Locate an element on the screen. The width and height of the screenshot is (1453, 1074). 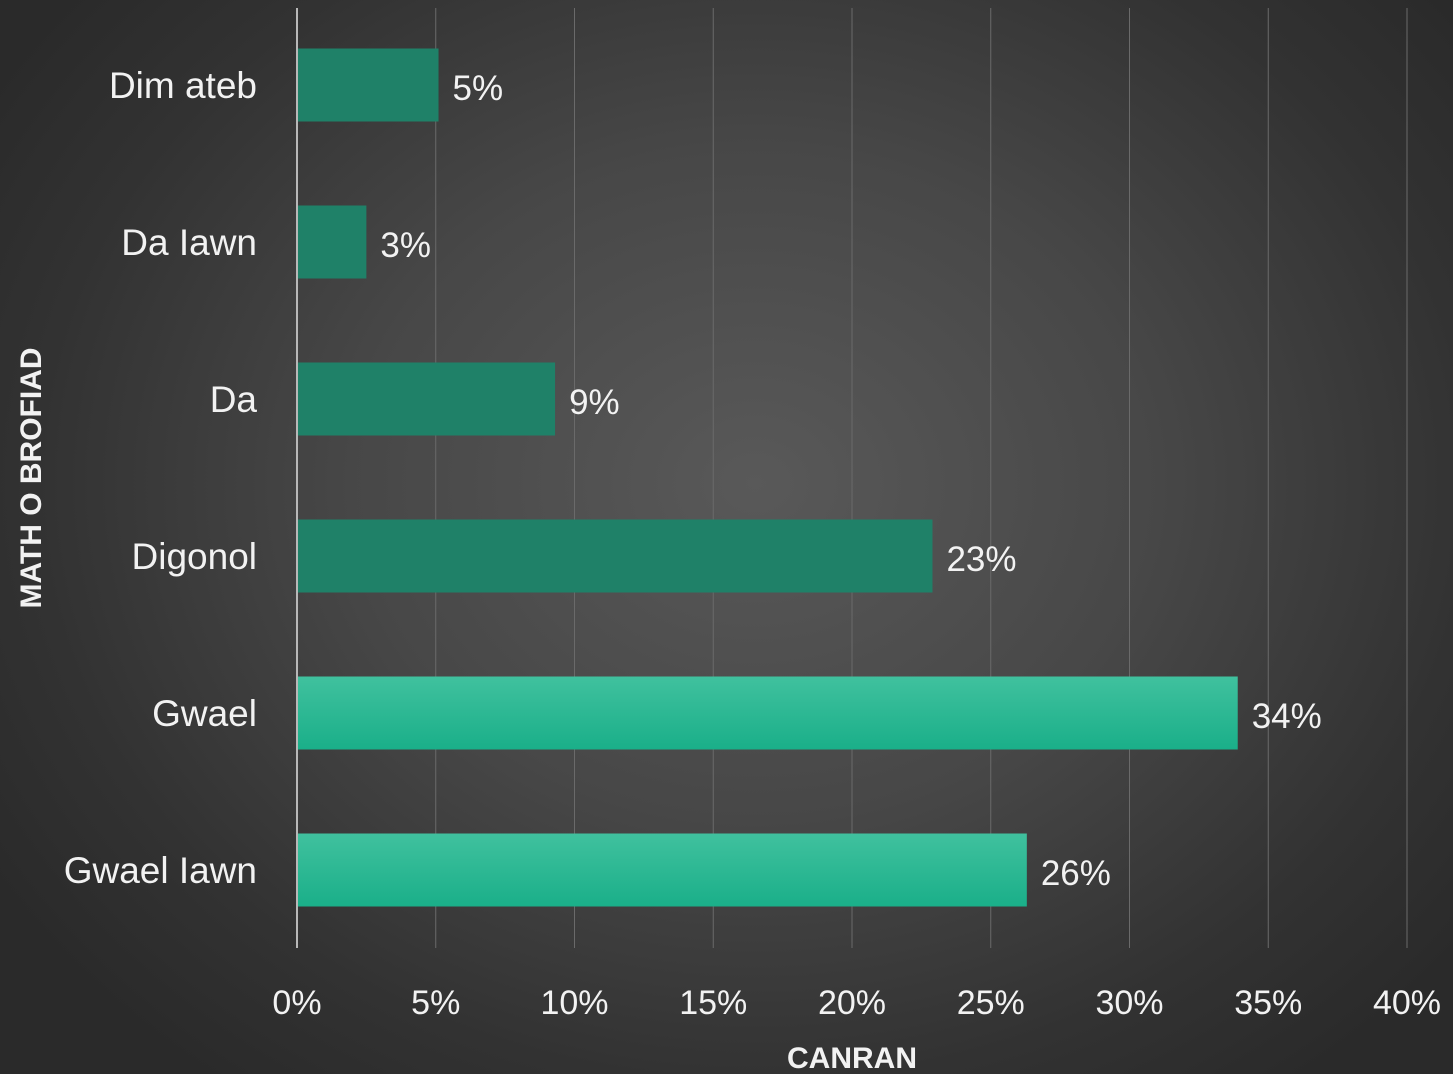
x-axis-title: CANRAN is located at coordinates (852, 1058).